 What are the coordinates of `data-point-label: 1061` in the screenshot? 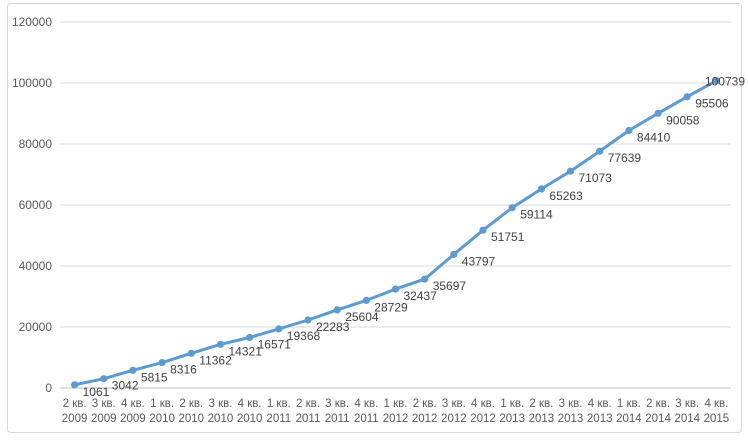 It's located at (96, 392).